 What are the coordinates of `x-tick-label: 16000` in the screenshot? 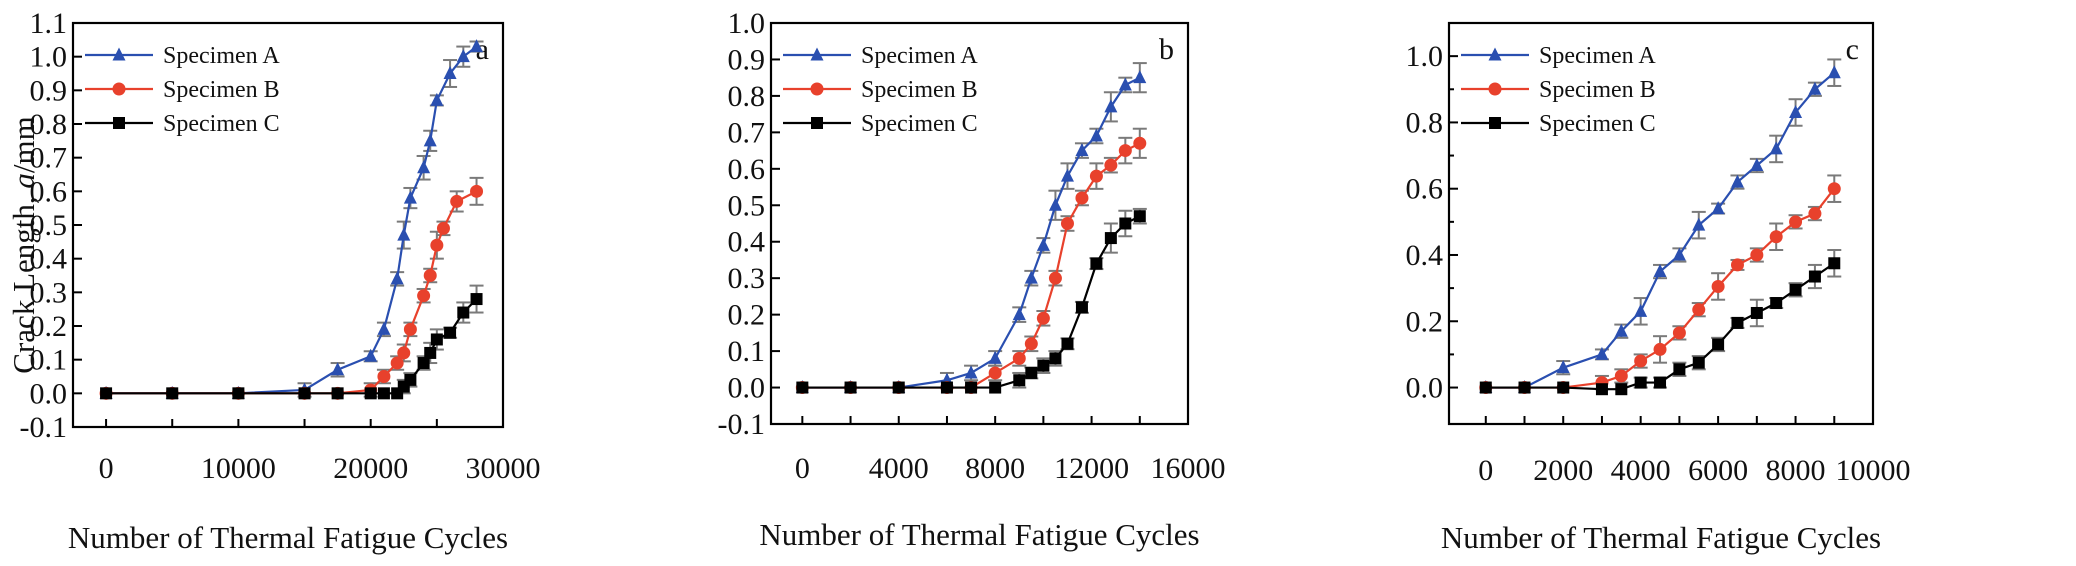 It's located at (1188, 468).